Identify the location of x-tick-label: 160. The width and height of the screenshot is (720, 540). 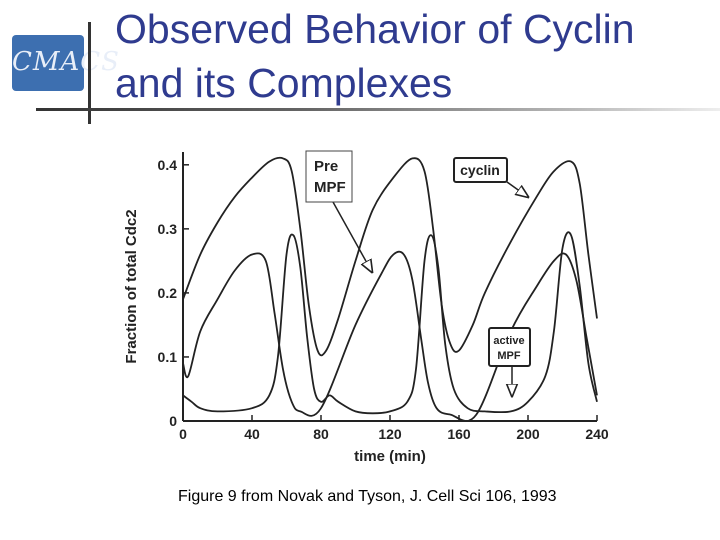
(459, 434).